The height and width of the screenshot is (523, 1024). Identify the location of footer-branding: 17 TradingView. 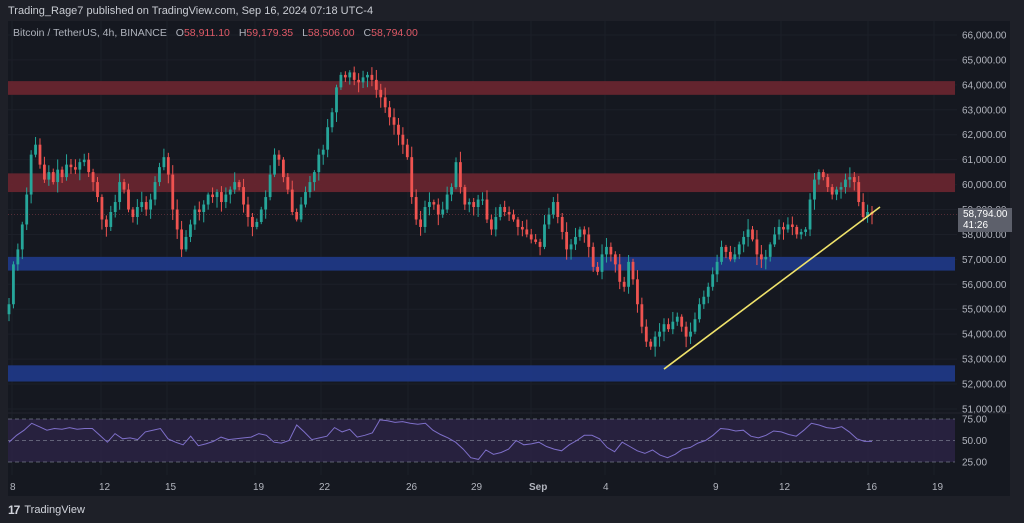
(46, 510).